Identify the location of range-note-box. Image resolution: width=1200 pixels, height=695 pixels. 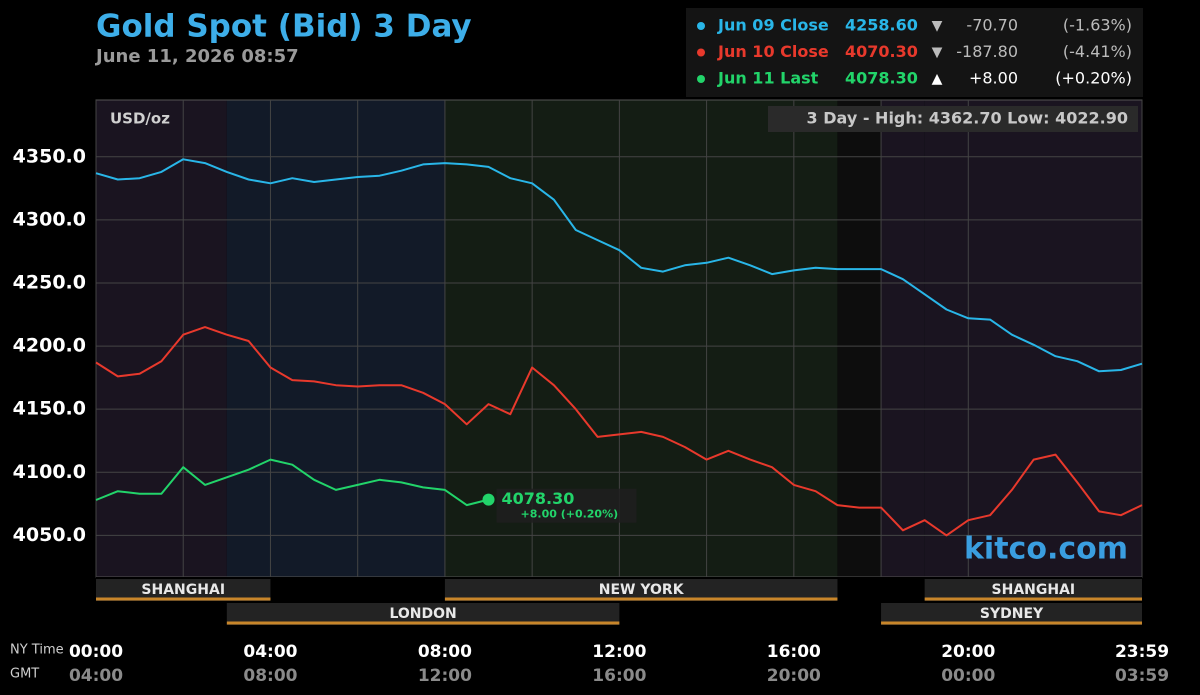
(953, 119).